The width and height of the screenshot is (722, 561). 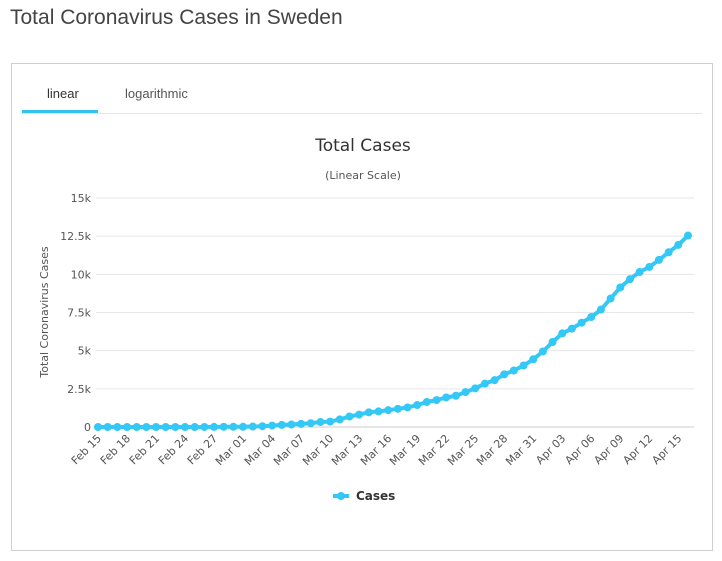 What do you see at coordinates (637, 449) in the screenshot?
I see `x-tick-label: Apr 12` at bounding box center [637, 449].